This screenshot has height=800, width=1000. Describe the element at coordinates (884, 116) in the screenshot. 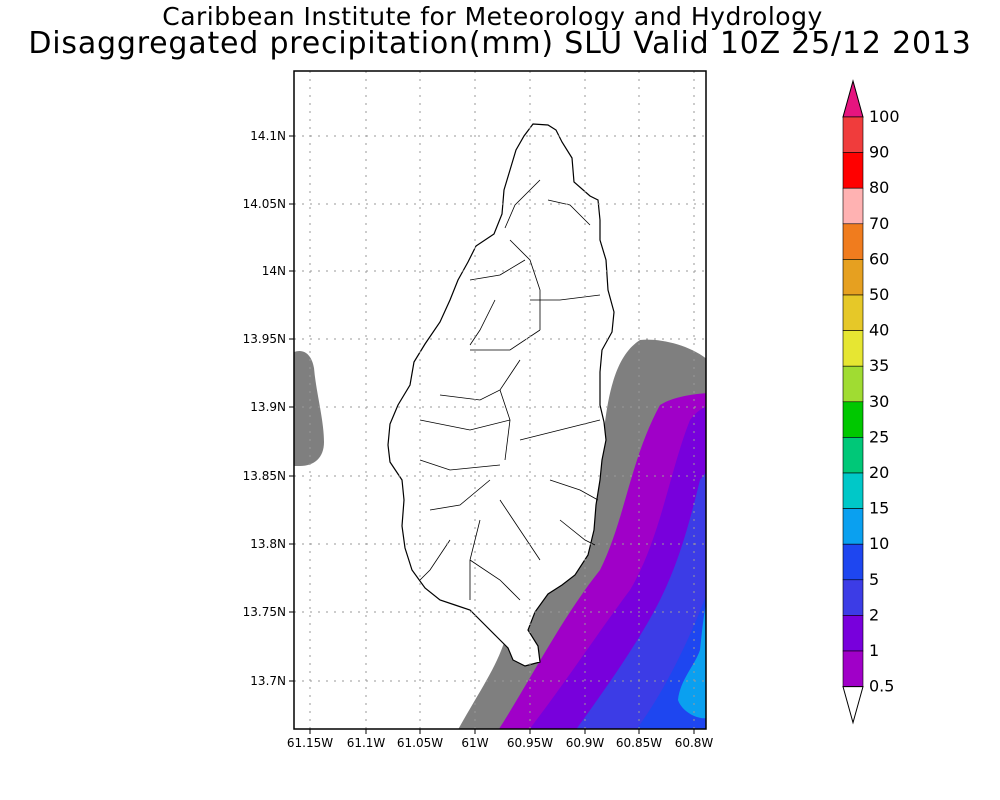

I see `colorbar-label: 100` at that location.